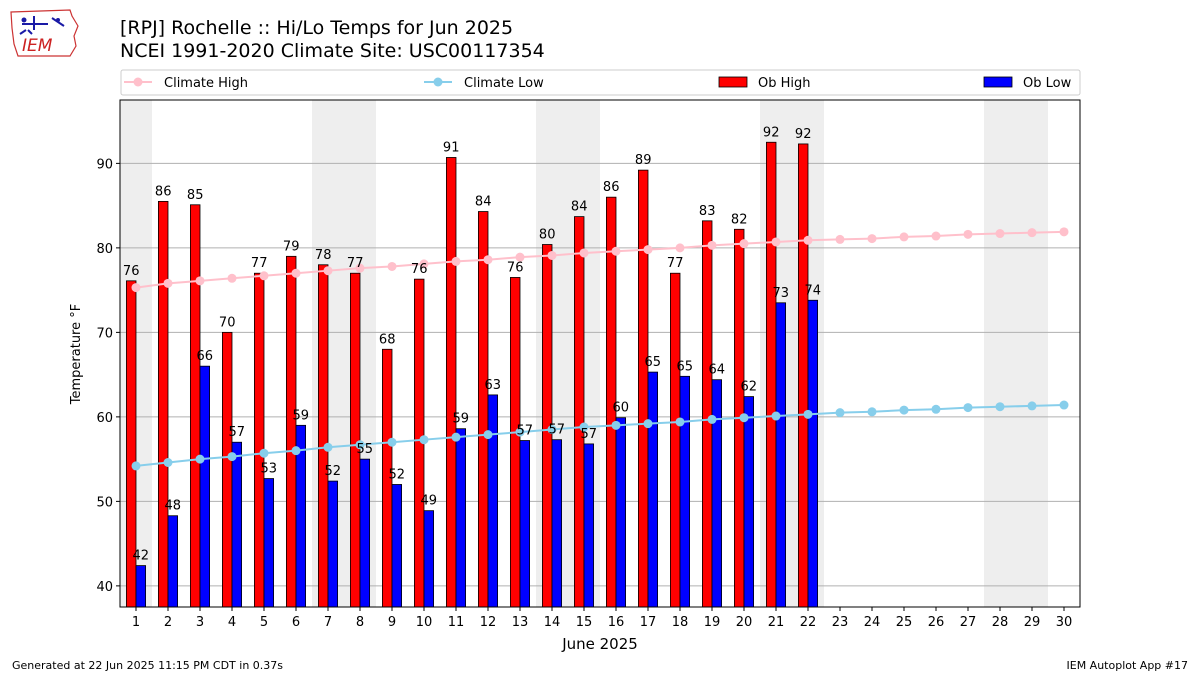  Describe the element at coordinates (227, 322) in the screenshot. I see `ob-high-label: 70` at that location.